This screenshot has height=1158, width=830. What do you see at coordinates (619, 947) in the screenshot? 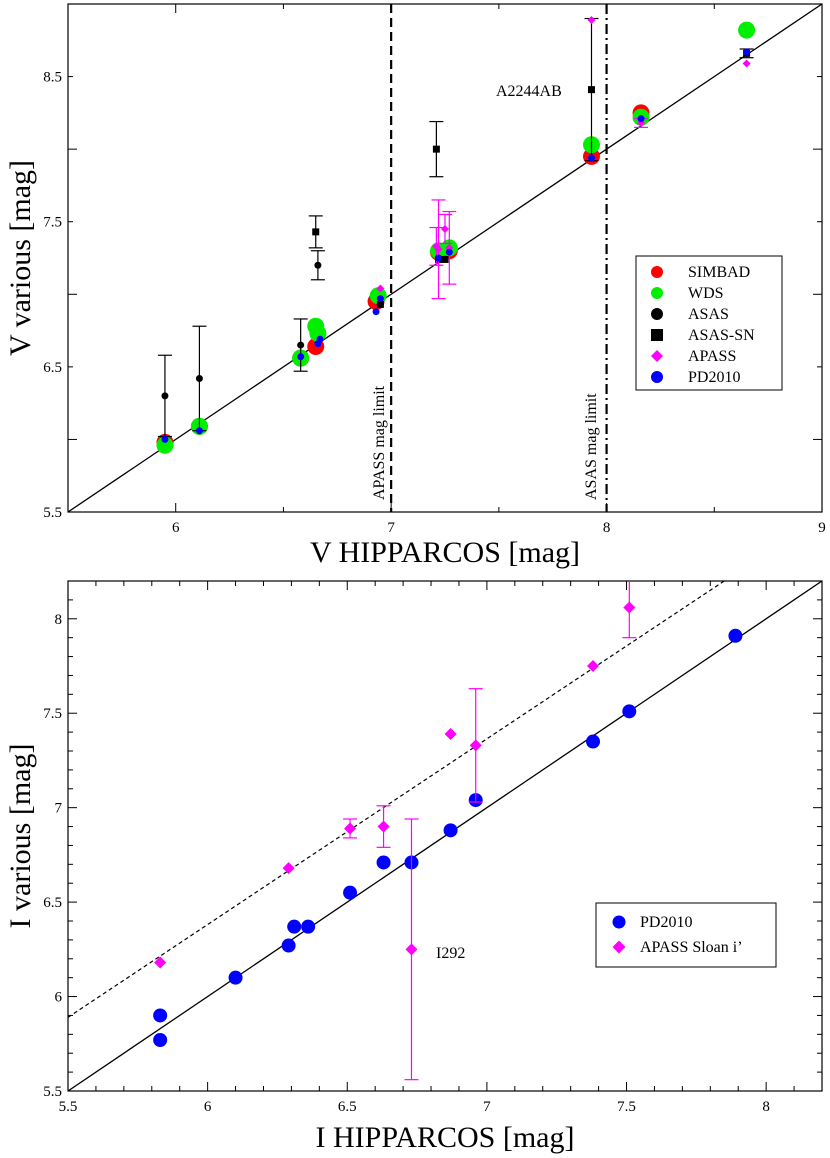
I see `legend-marker-apass-sloan-i` at bounding box center [619, 947].